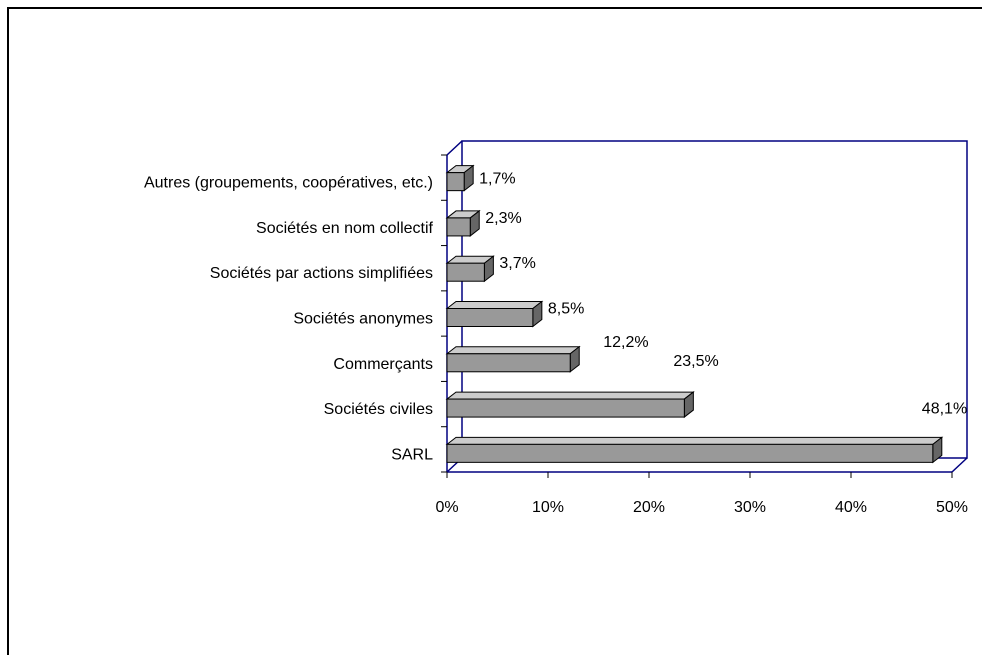 This screenshot has height=655, width=982. What do you see at coordinates (378, 409) in the screenshot?
I see `category-label: Sociétés civiles` at bounding box center [378, 409].